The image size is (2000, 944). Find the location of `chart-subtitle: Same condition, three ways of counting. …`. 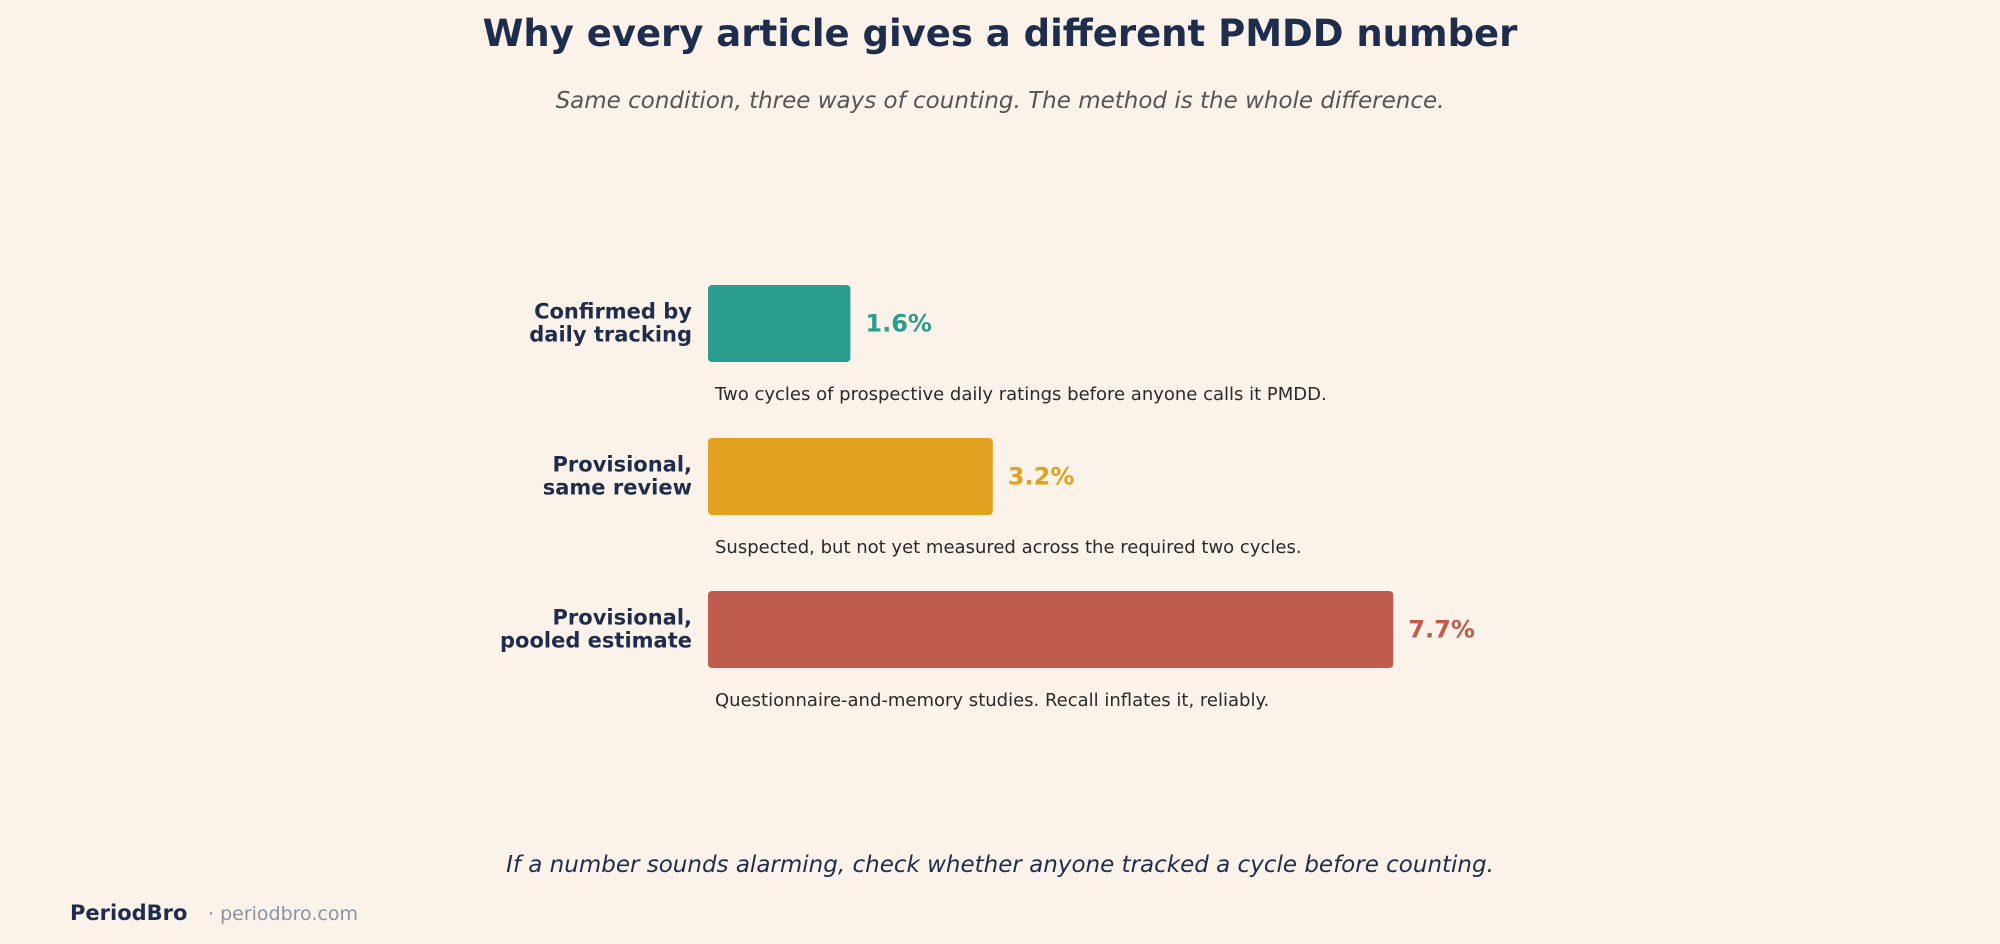

chart-subtitle: Same condition, three ways of counting. … is located at coordinates (1000, 101).